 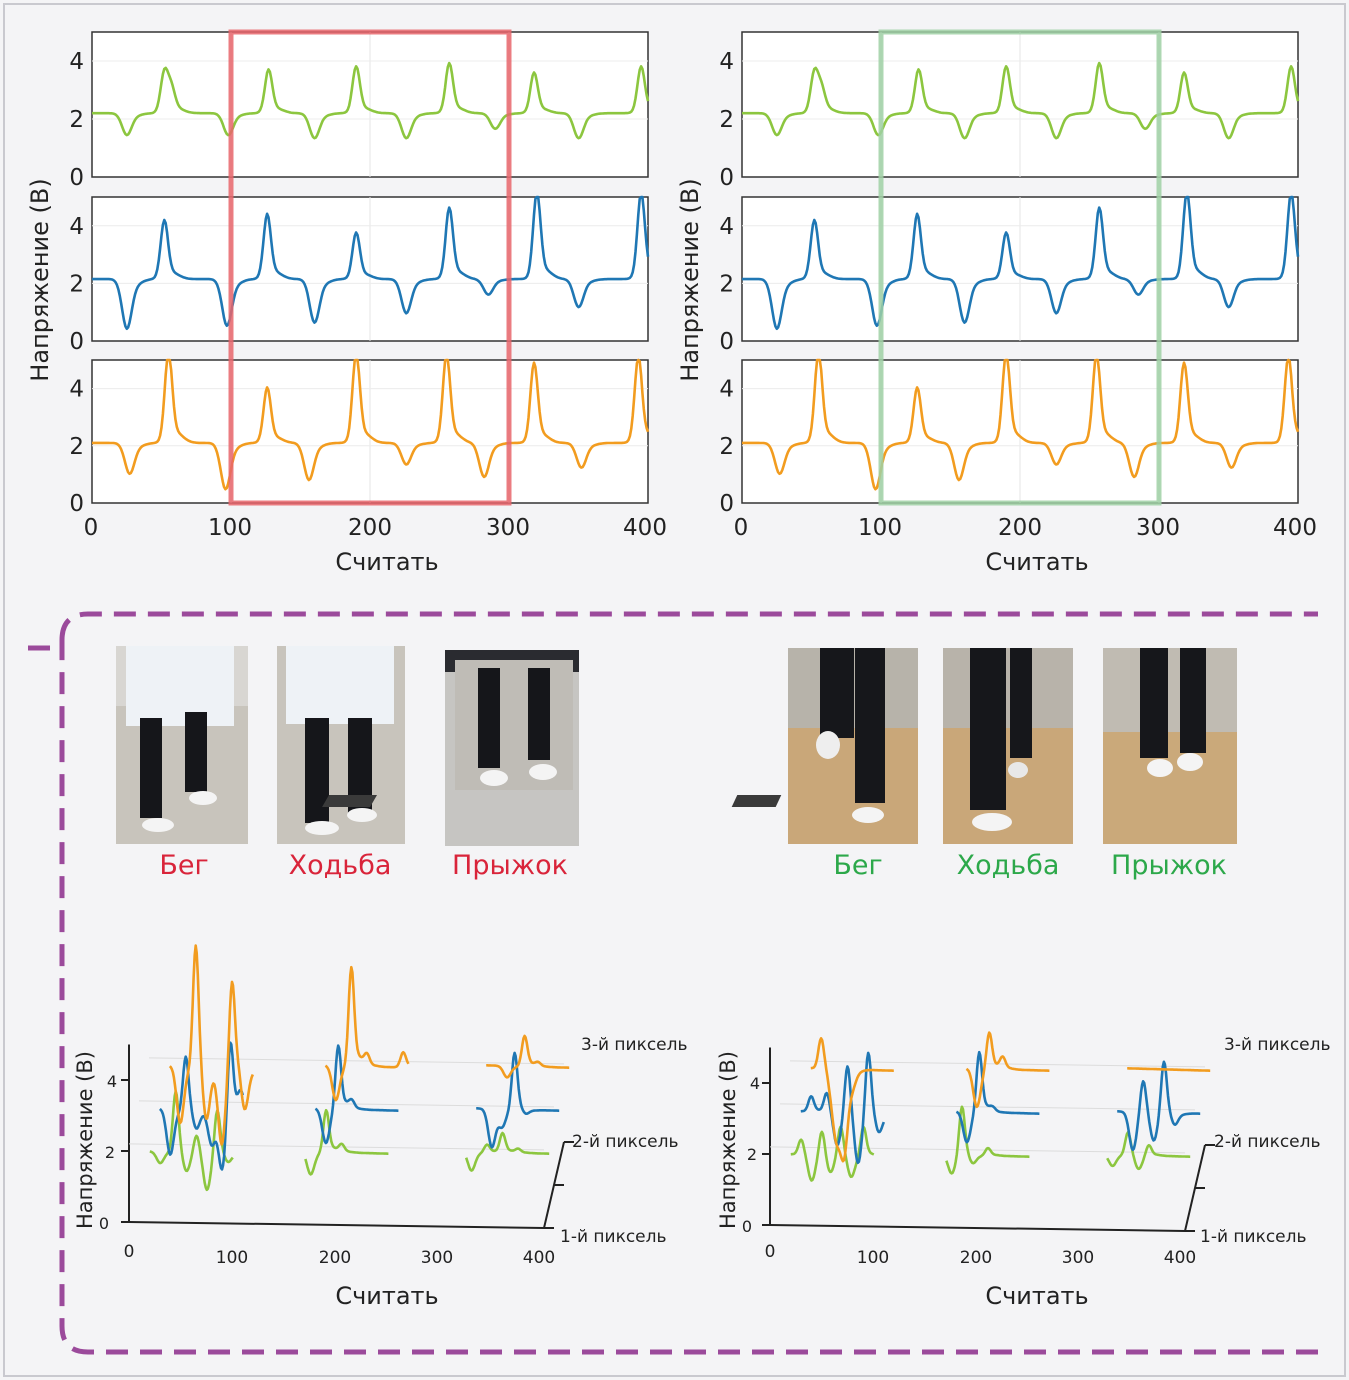 I want to click on bottom-left-y-axis-label: Напряжение (В), so click(x=85, y=1140).